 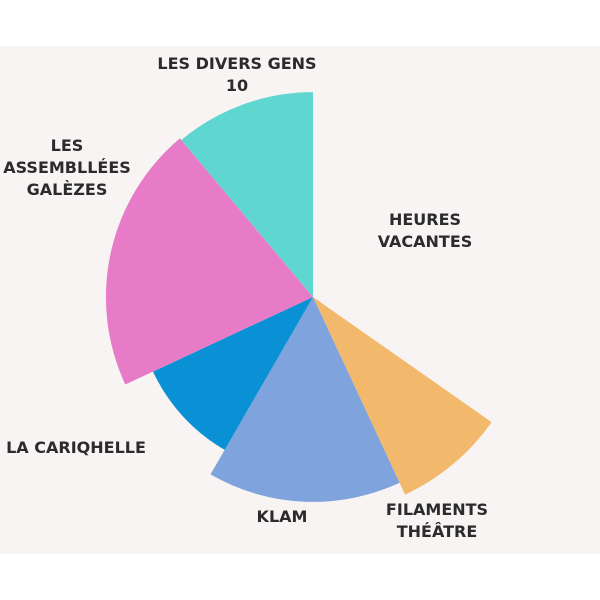 I want to click on label-les-assemblees-galezes: LES ASSEMBLLÉES GALÈZES, so click(x=67, y=167).